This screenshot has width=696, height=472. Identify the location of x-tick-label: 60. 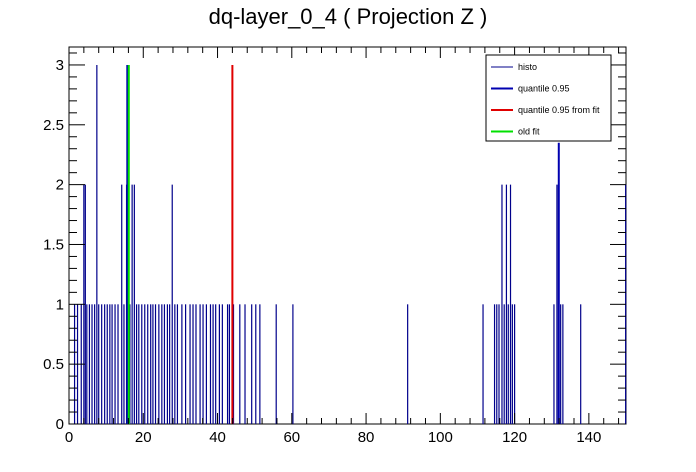
(291, 437).